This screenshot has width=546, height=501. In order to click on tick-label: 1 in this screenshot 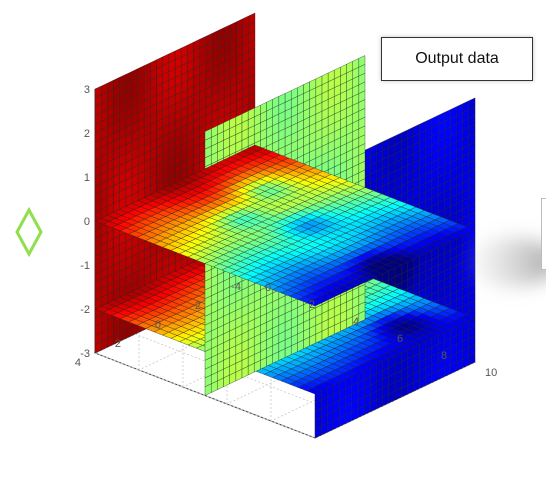, I will do `click(87, 178)`.